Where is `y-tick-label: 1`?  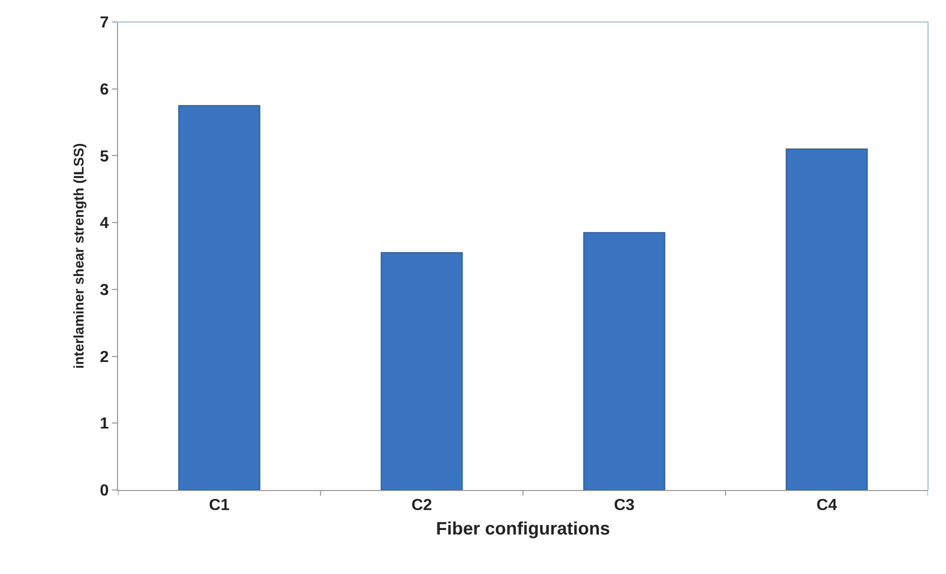 y-tick-label: 1 is located at coordinates (104, 424).